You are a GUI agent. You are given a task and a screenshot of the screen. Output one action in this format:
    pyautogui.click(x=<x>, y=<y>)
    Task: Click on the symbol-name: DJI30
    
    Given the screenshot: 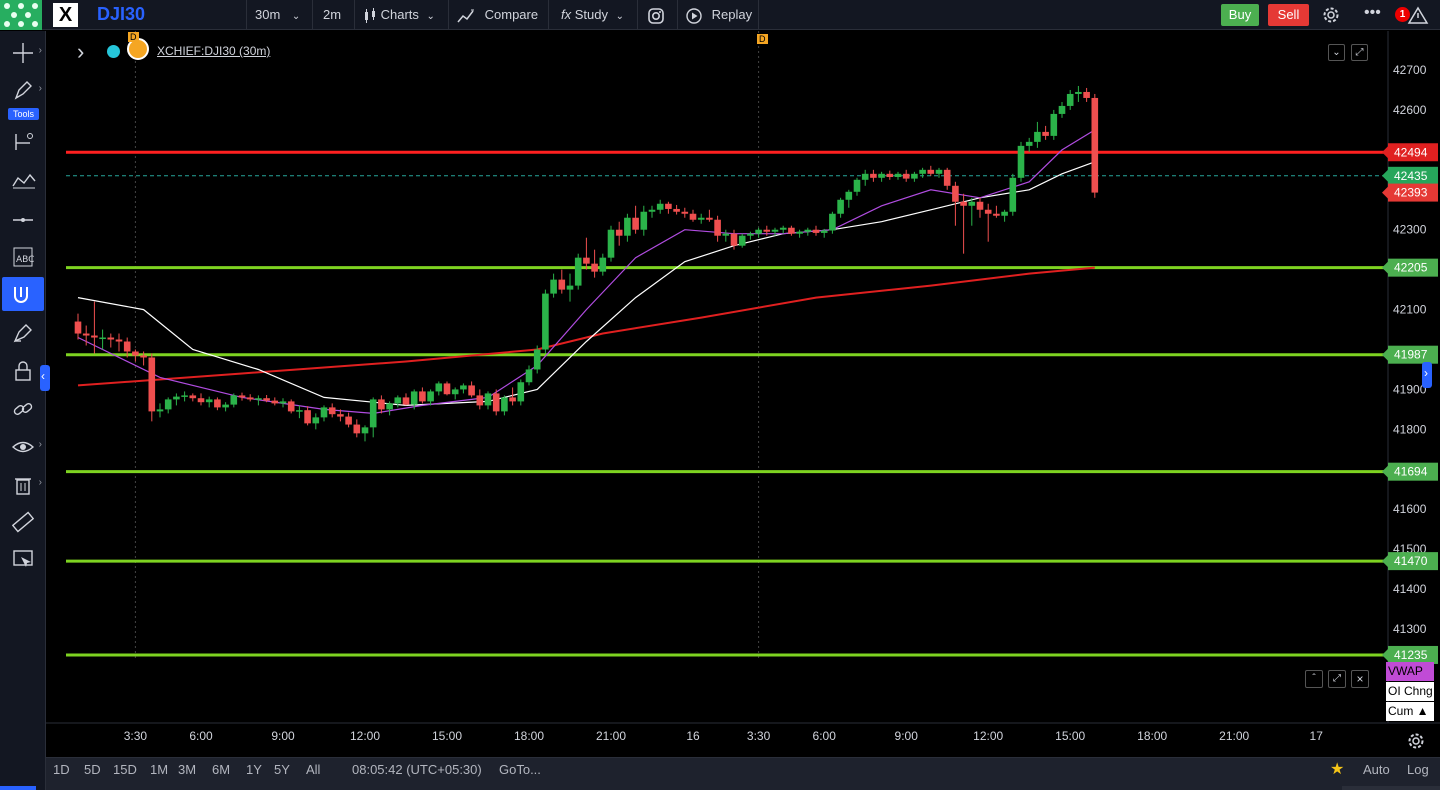 What is the action you would take?
    pyautogui.click(x=121, y=14)
    